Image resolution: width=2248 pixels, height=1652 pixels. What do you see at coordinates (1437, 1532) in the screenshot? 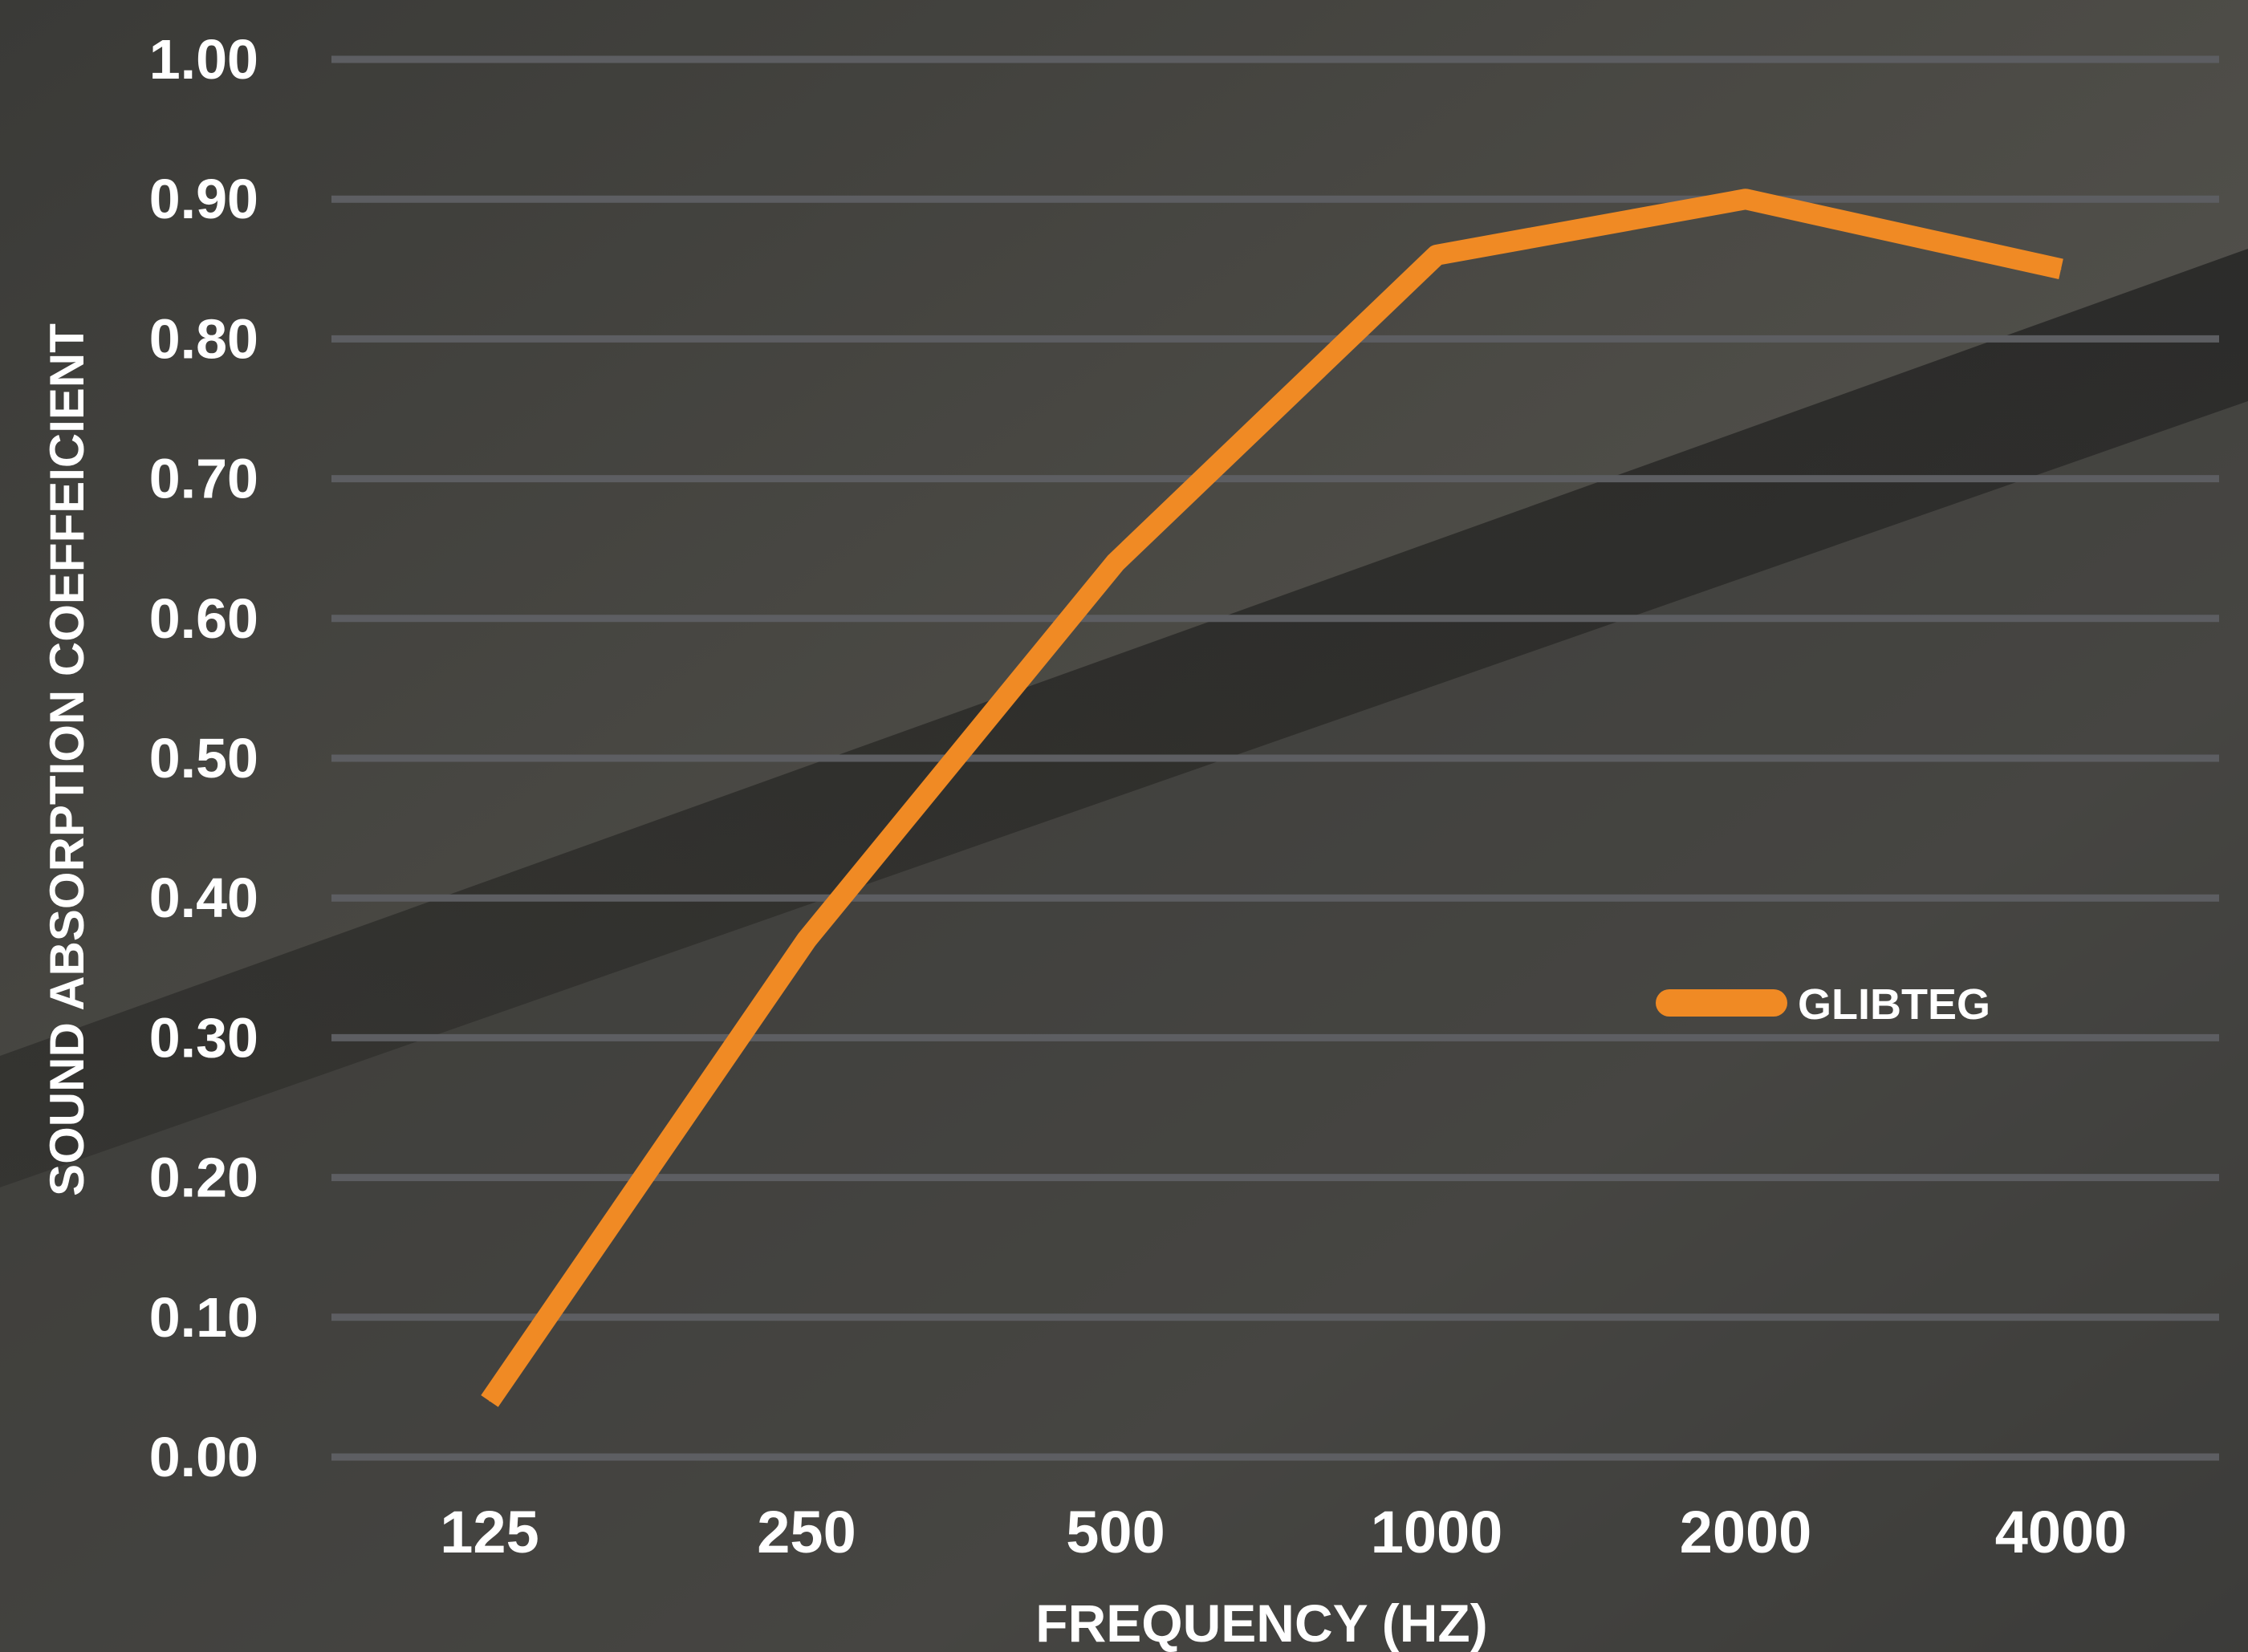
I see `x-tick-label: 1000` at bounding box center [1437, 1532].